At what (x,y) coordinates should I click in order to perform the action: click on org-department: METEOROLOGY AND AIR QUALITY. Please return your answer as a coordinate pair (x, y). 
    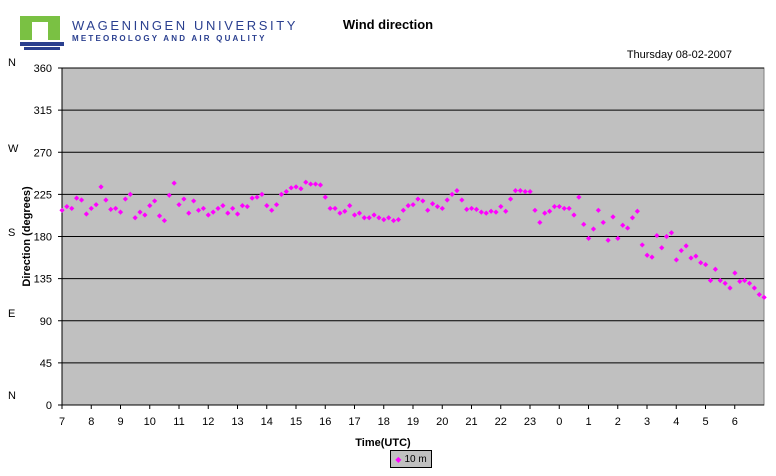
    Looking at the image, I should click on (169, 38).